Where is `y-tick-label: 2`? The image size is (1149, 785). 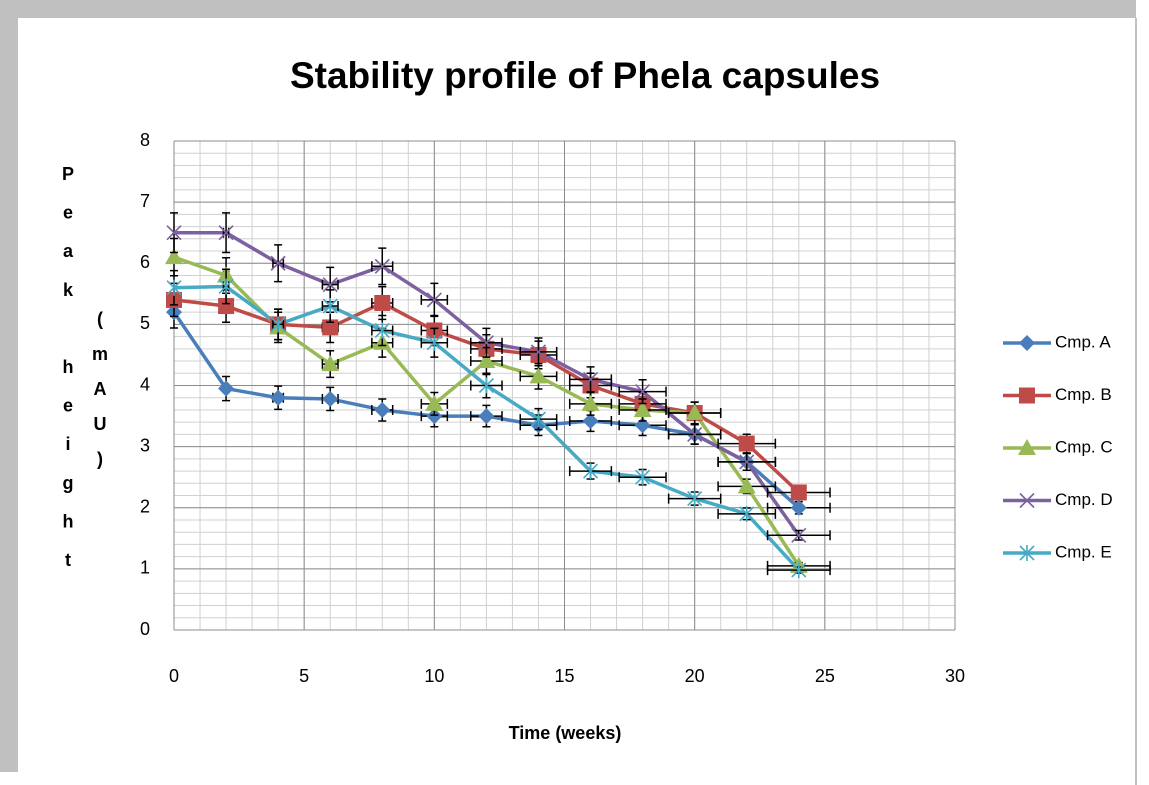
y-tick-label: 2 is located at coordinates (145, 507).